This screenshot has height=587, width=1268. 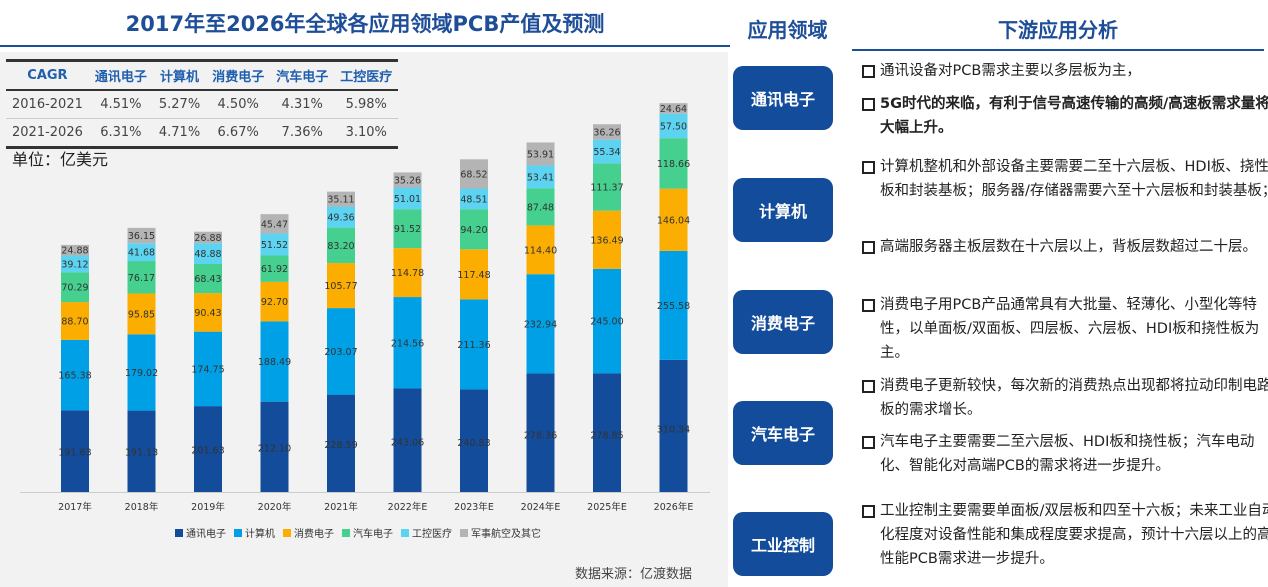 What do you see at coordinates (540, 324) in the screenshot?
I see `data-label: 232.94` at bounding box center [540, 324].